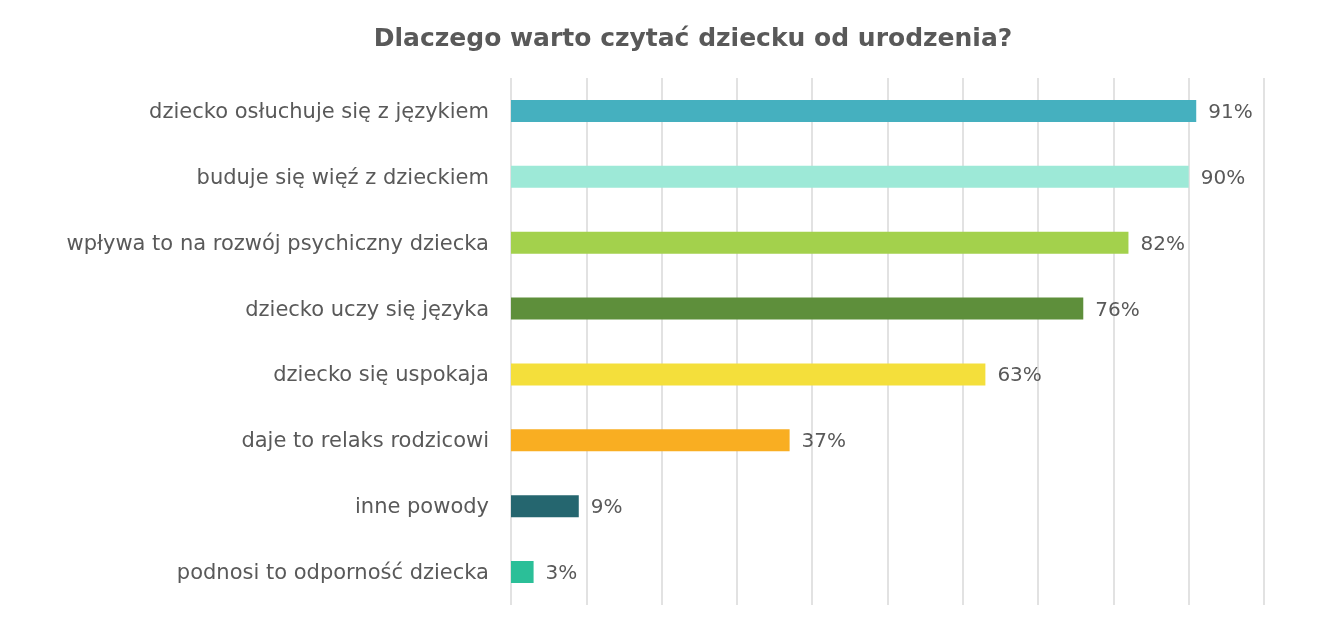 The width and height of the screenshot is (1332, 623). I want to click on y-tick-label: buduje się więź z dzieckiem, so click(342, 176).